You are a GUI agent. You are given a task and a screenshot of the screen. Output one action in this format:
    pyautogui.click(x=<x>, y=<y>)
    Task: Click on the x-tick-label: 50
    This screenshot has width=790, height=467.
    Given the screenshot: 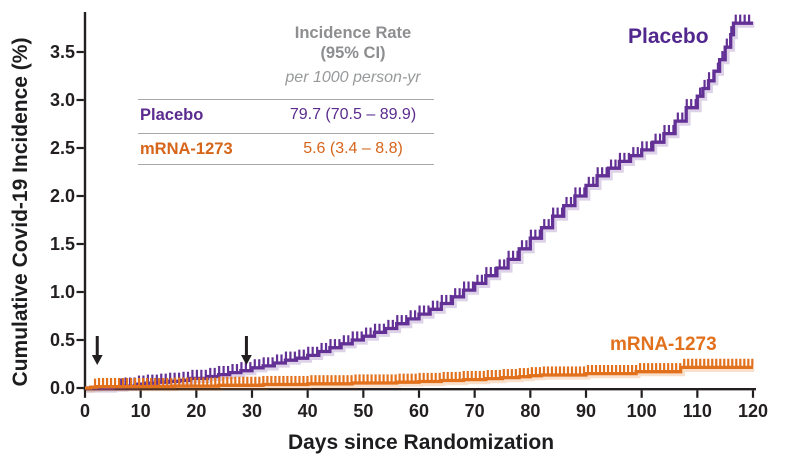 What is the action you would take?
    pyautogui.click(x=363, y=411)
    